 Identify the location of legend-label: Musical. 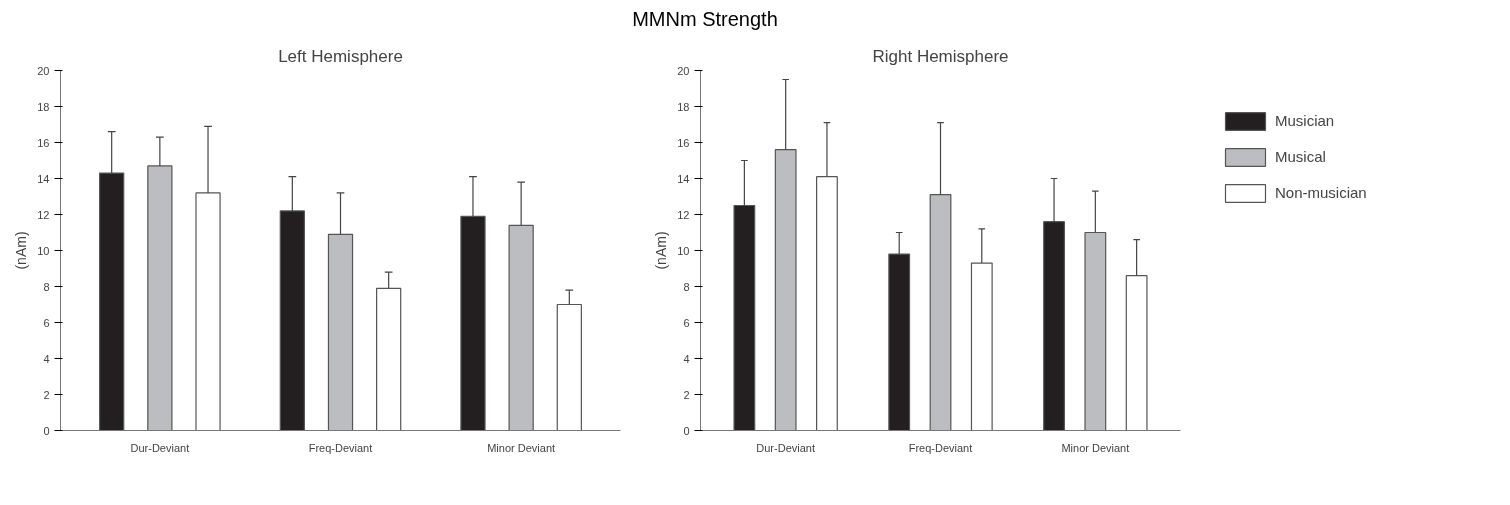
(1300, 157).